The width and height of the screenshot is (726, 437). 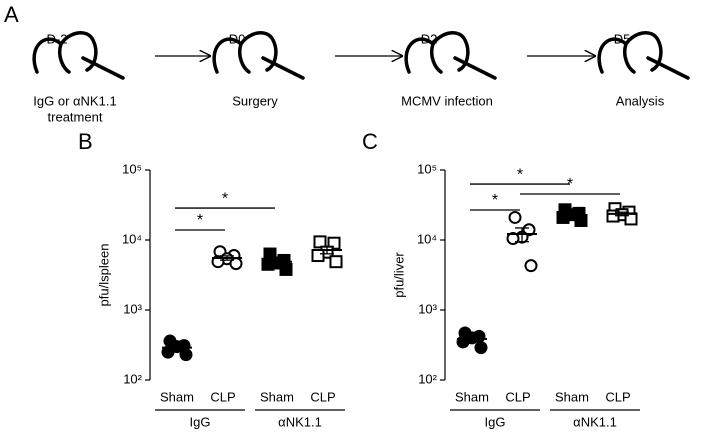 What do you see at coordinates (640, 100) in the screenshot?
I see `step-label: Analysis` at bounding box center [640, 100].